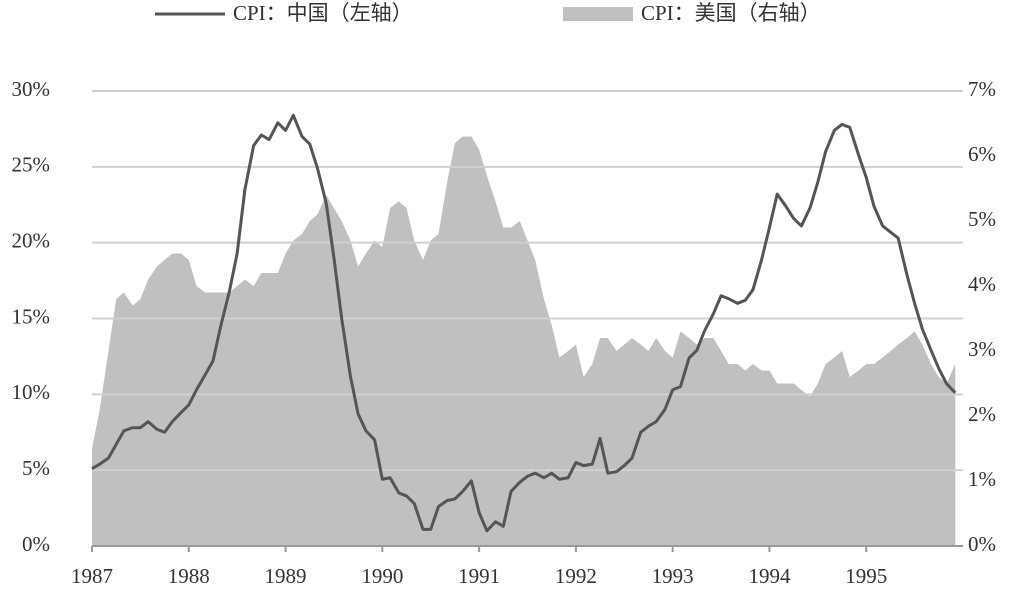  What do you see at coordinates (982, 284) in the screenshot?
I see `y2-tick-label: 4%` at bounding box center [982, 284].